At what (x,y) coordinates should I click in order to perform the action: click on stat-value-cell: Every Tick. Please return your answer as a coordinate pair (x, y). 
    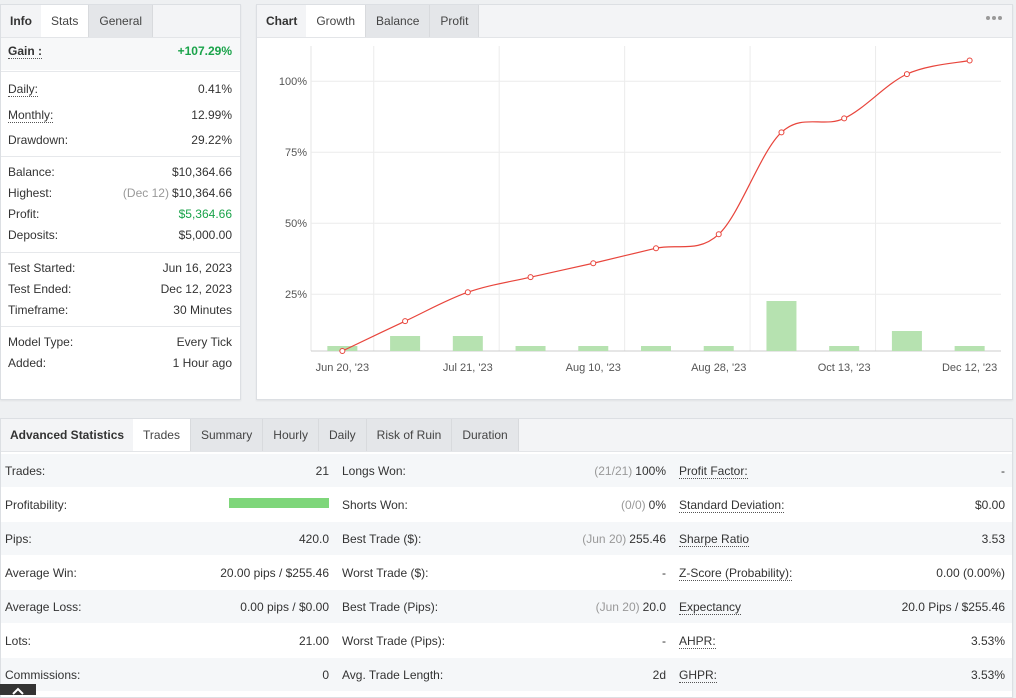
    Looking at the image, I should click on (204, 342).